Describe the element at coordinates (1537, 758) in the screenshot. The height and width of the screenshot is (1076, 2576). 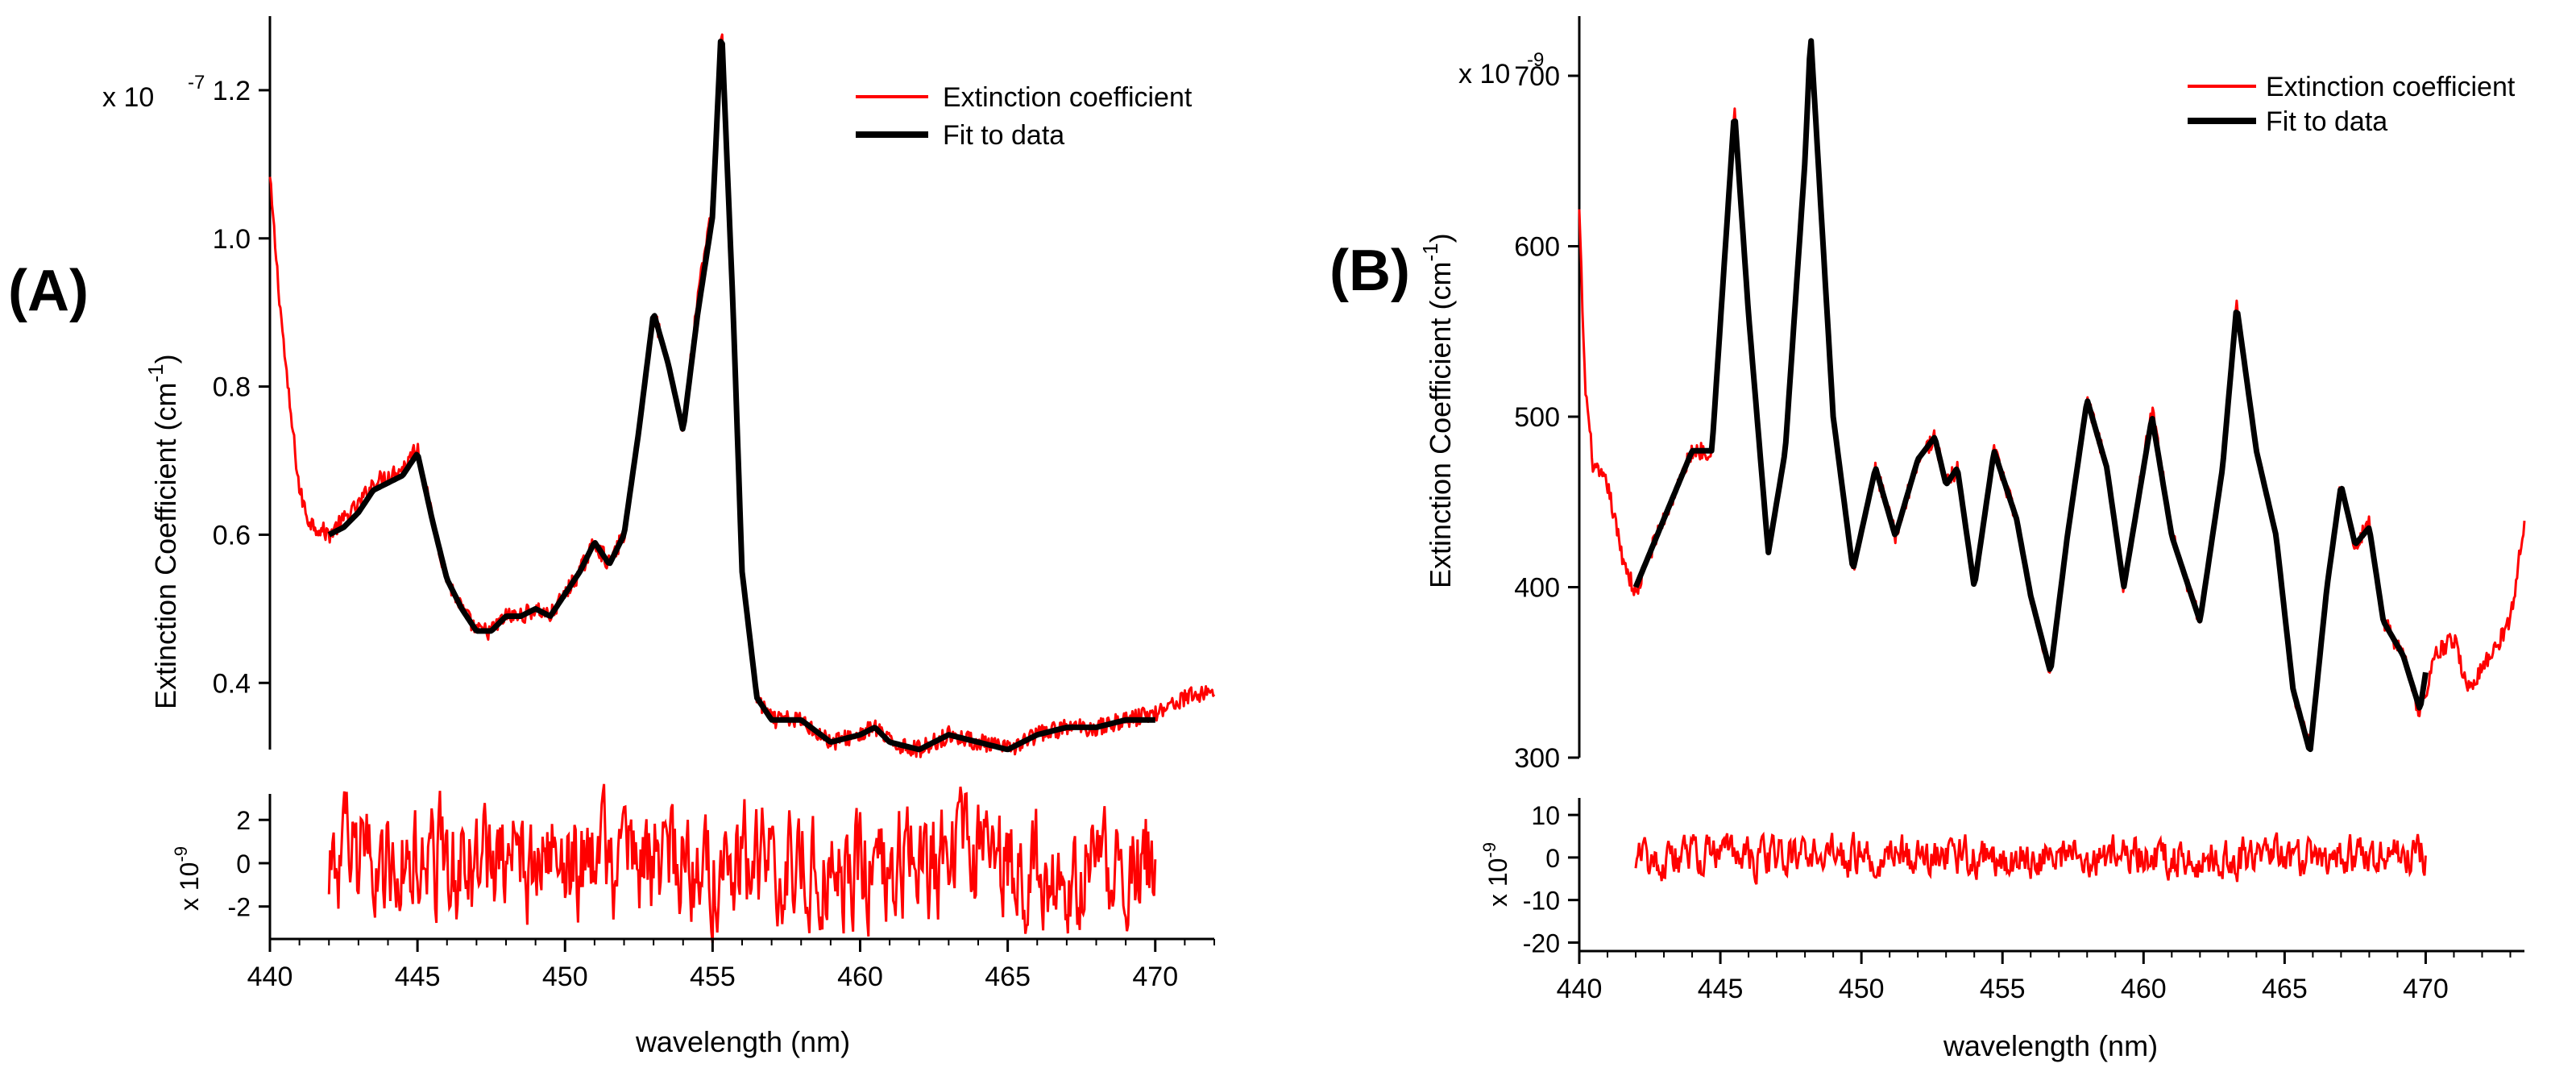
I see `panel-b-main-y-tick-label: 300` at that location.